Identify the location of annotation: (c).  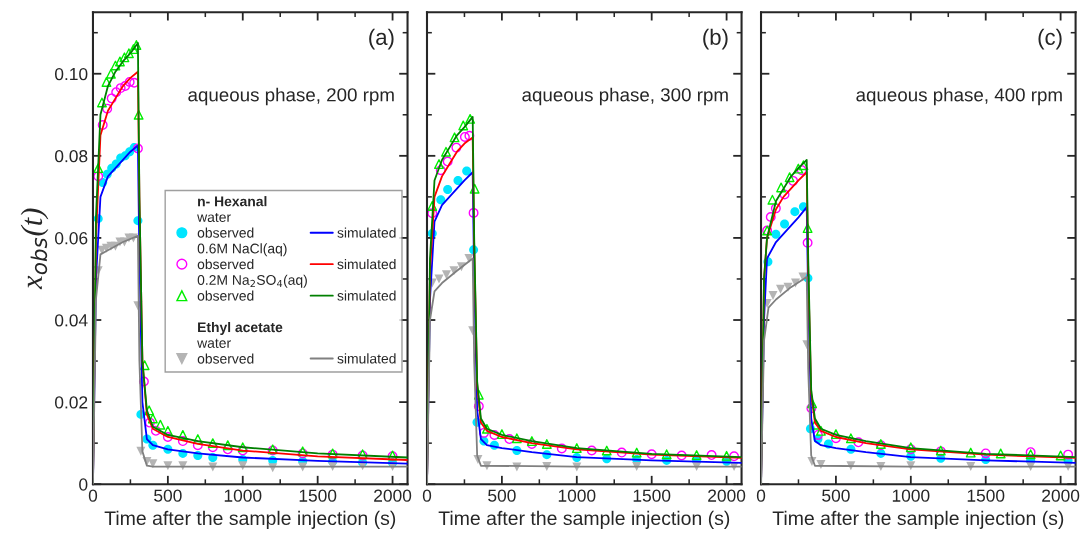
(1050, 39).